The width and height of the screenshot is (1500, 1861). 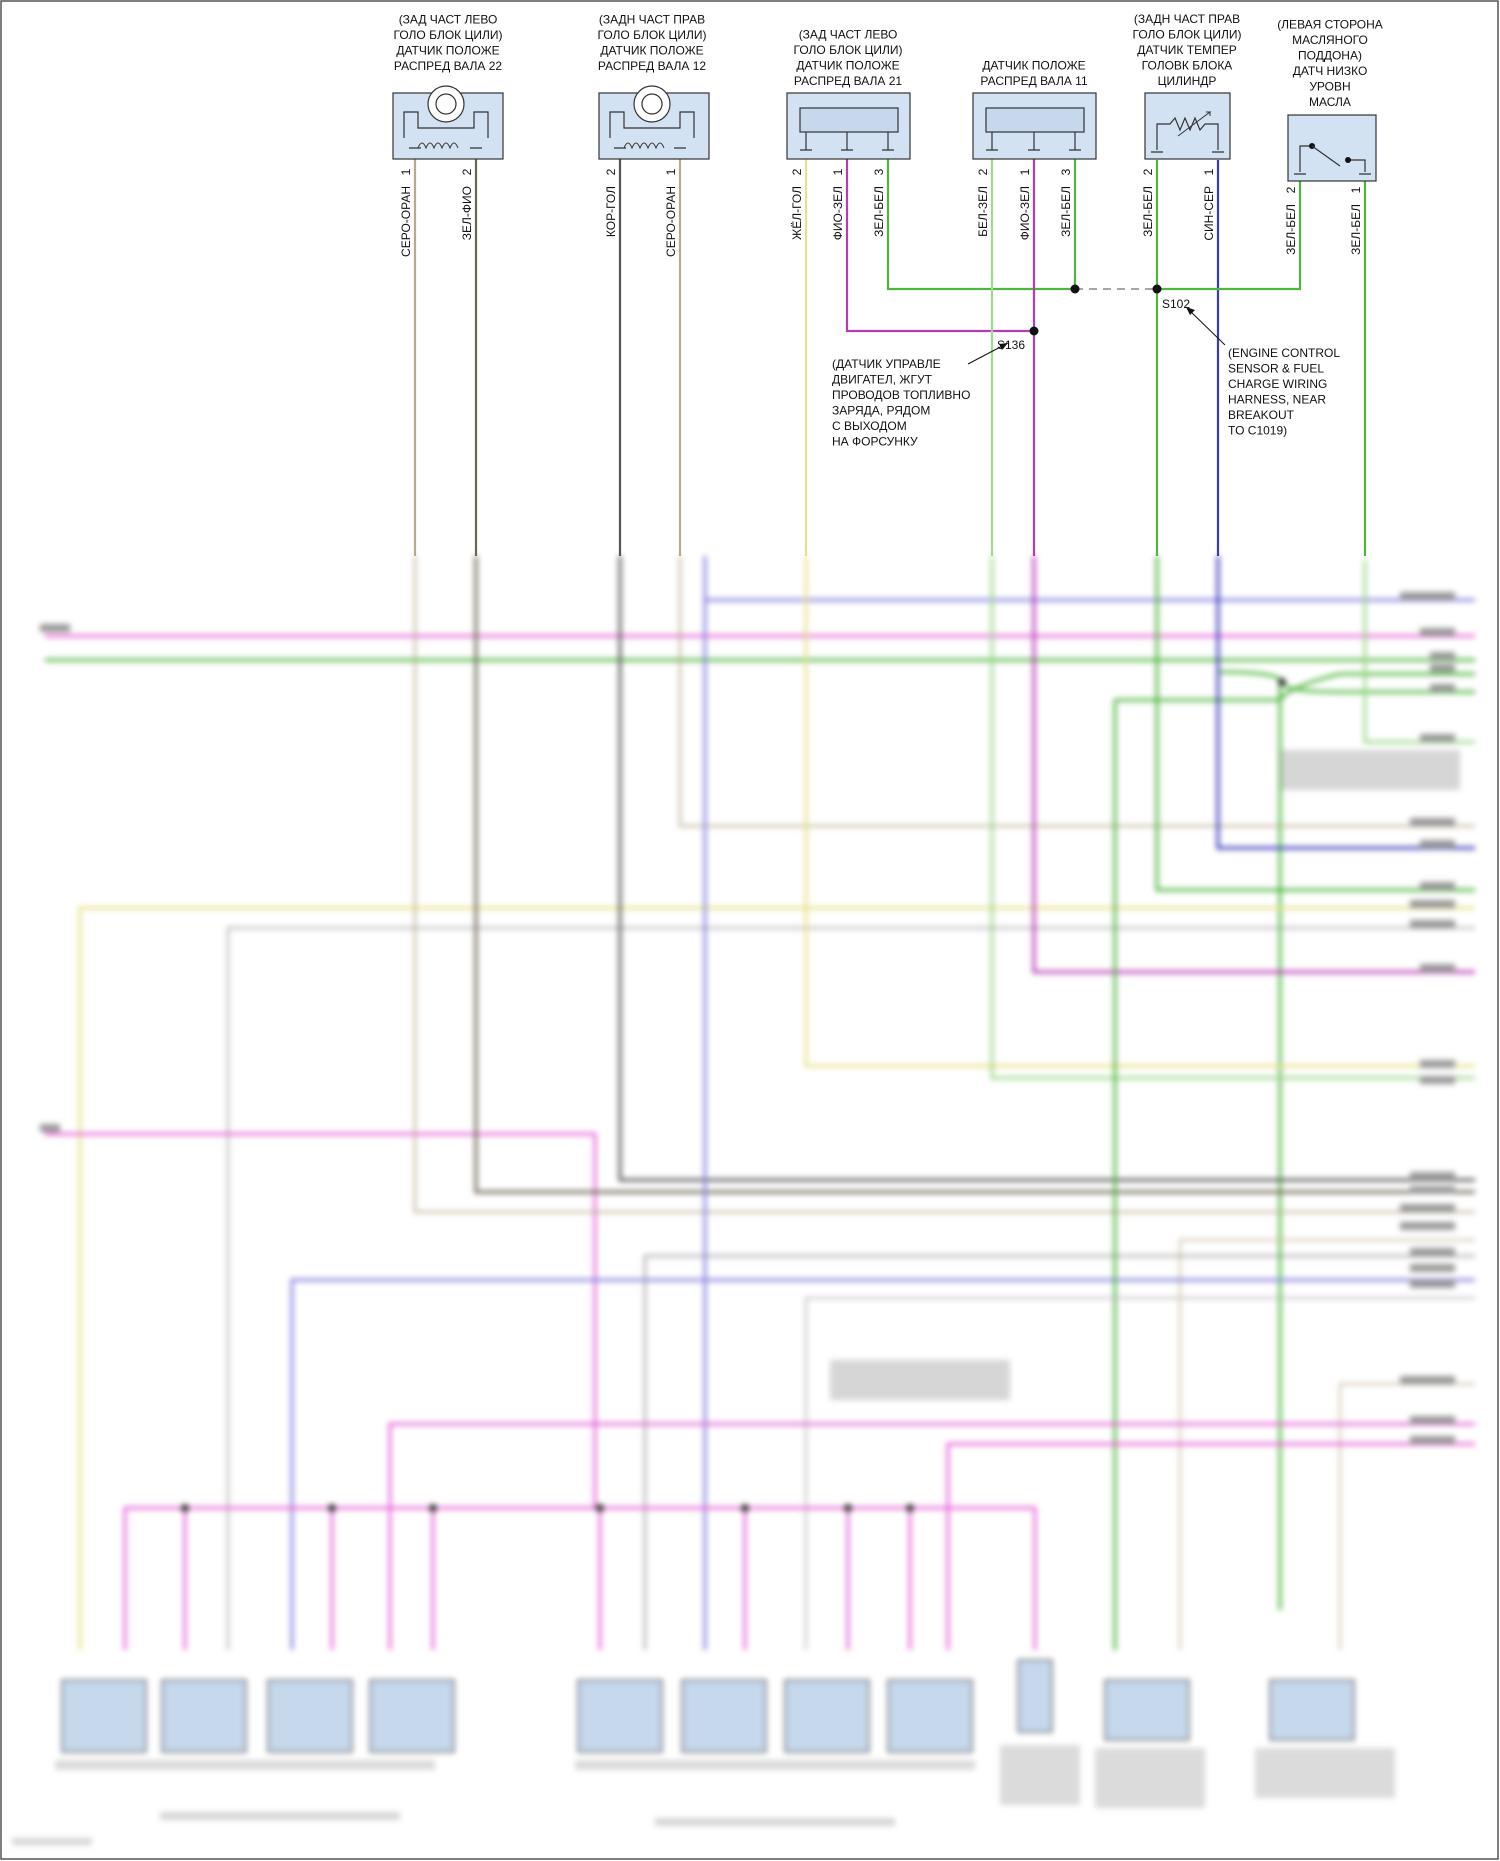 I want to click on cmp11-title-line: ДАТЧИК ПОЛОЖЕ, so click(x=1033, y=66).